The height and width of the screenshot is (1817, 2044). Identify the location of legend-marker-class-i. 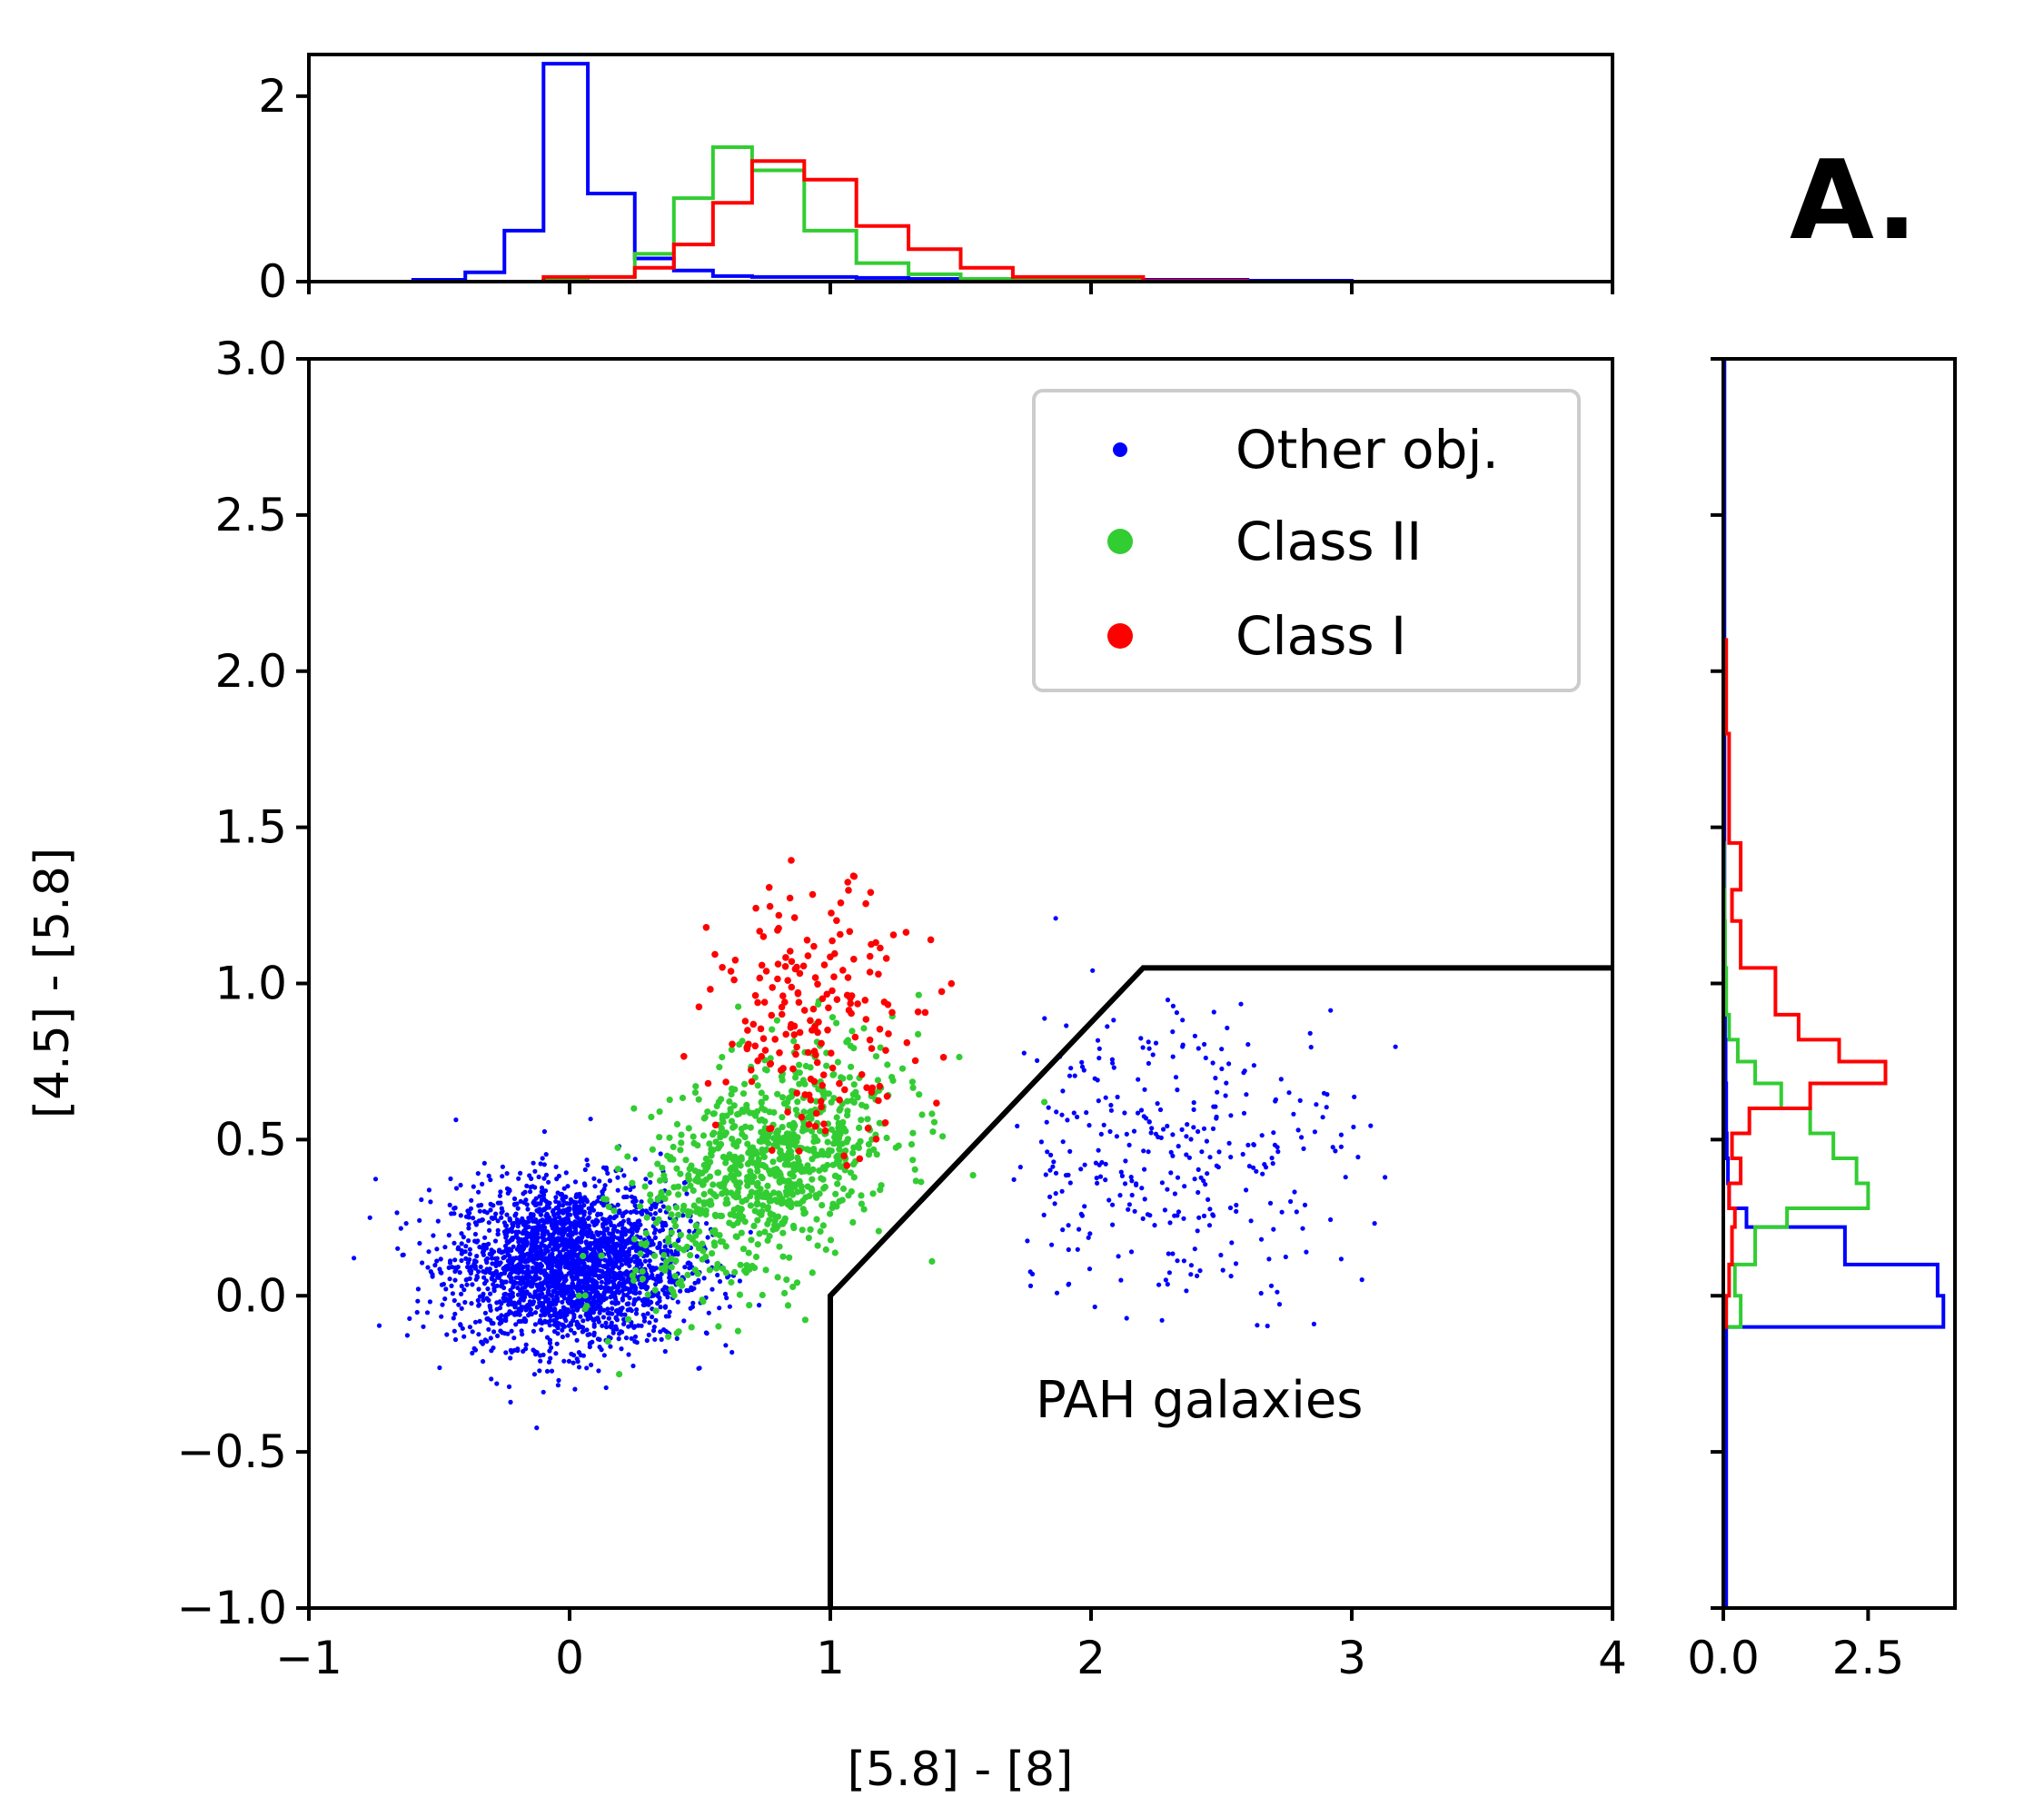
(1120, 636).